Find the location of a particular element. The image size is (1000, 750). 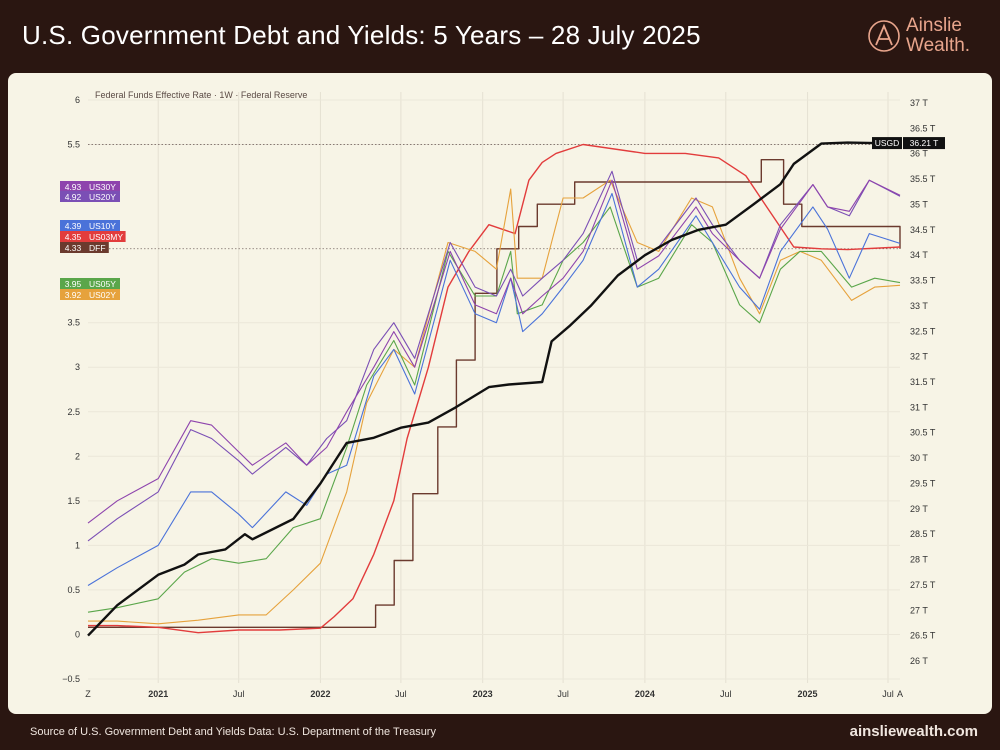

footer-site-link: ainsliewealth.com is located at coordinates (913, 731).